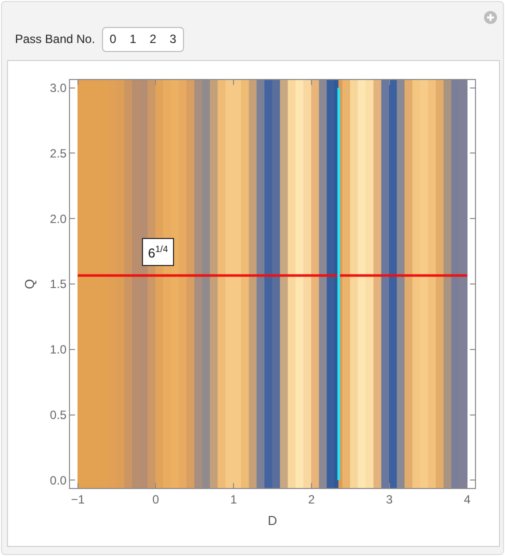  I want to click on x-tick-label: 2, so click(312, 499).